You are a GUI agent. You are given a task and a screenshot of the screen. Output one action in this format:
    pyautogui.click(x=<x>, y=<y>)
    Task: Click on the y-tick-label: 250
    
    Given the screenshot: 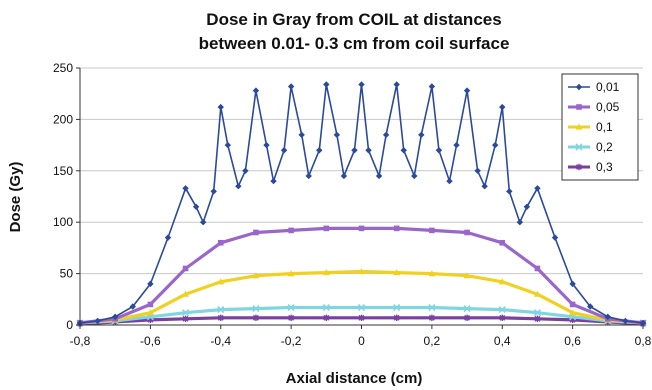 What is the action you would take?
    pyautogui.click(x=63, y=68)
    